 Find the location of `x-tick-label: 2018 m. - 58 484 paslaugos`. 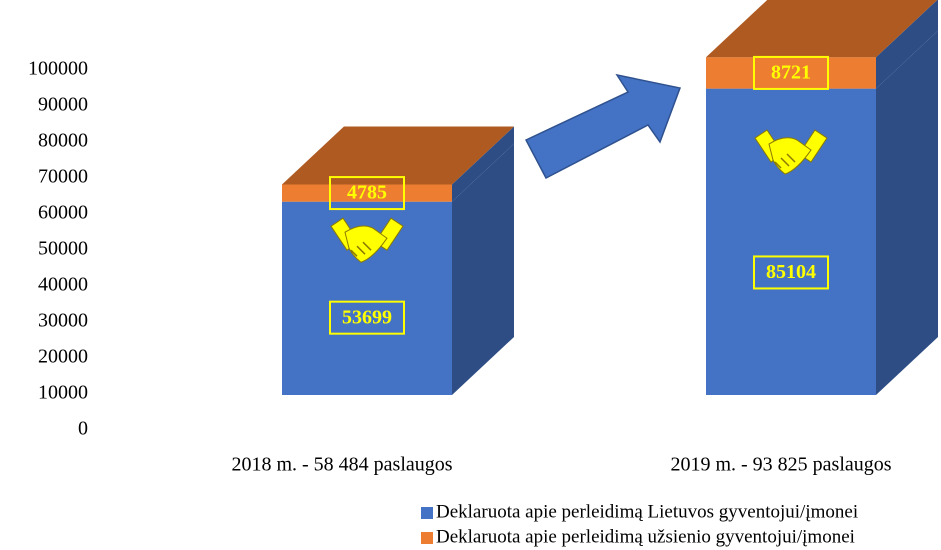

x-tick-label: 2018 m. - 58 484 paslaugos is located at coordinates (341, 465).